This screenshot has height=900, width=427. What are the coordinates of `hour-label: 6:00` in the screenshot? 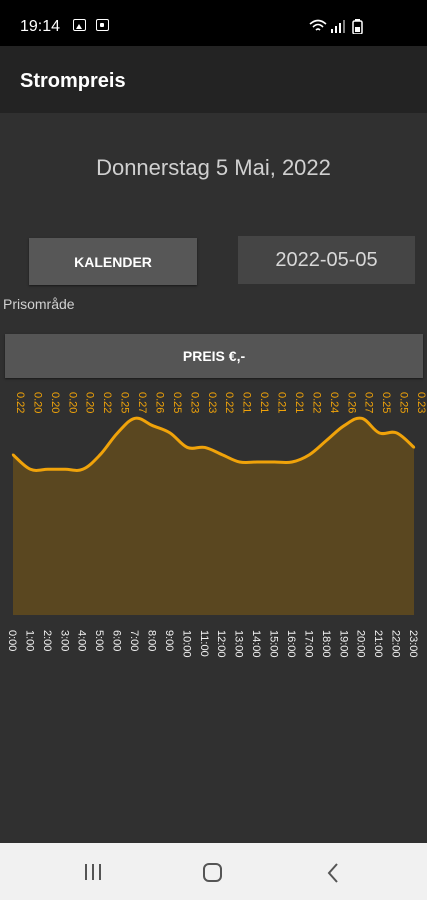 It's located at (117, 640).